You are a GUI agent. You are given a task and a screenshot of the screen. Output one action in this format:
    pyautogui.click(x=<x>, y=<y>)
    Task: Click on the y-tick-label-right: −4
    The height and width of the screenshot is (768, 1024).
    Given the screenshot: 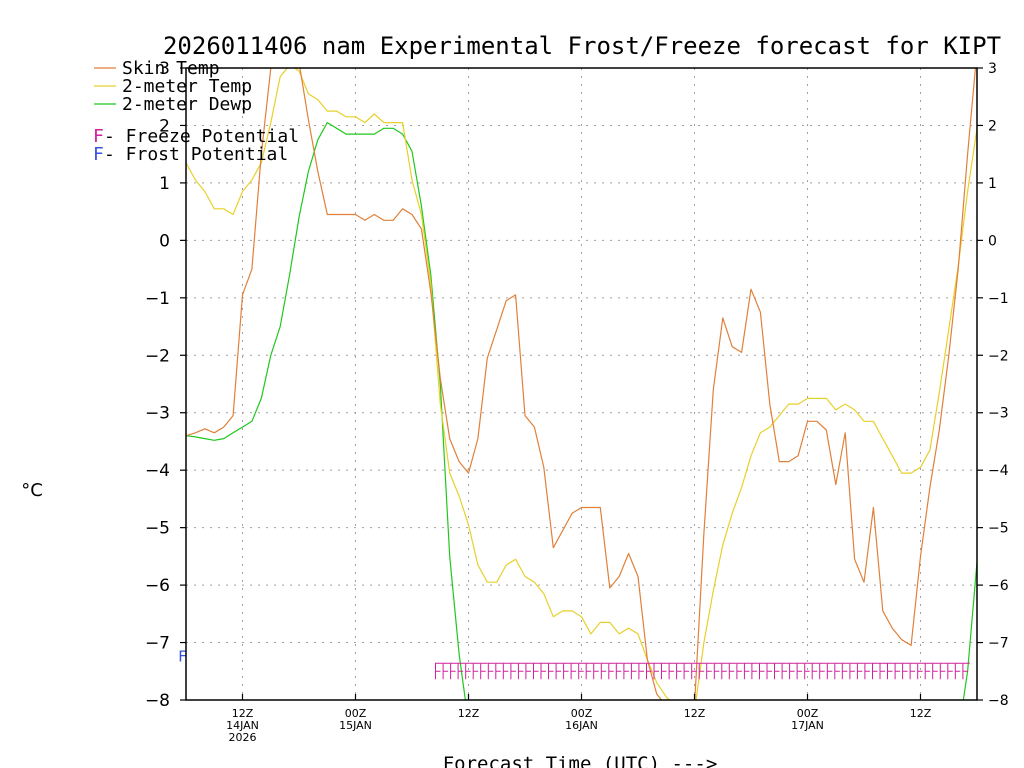 What is the action you would take?
    pyautogui.click(x=998, y=471)
    